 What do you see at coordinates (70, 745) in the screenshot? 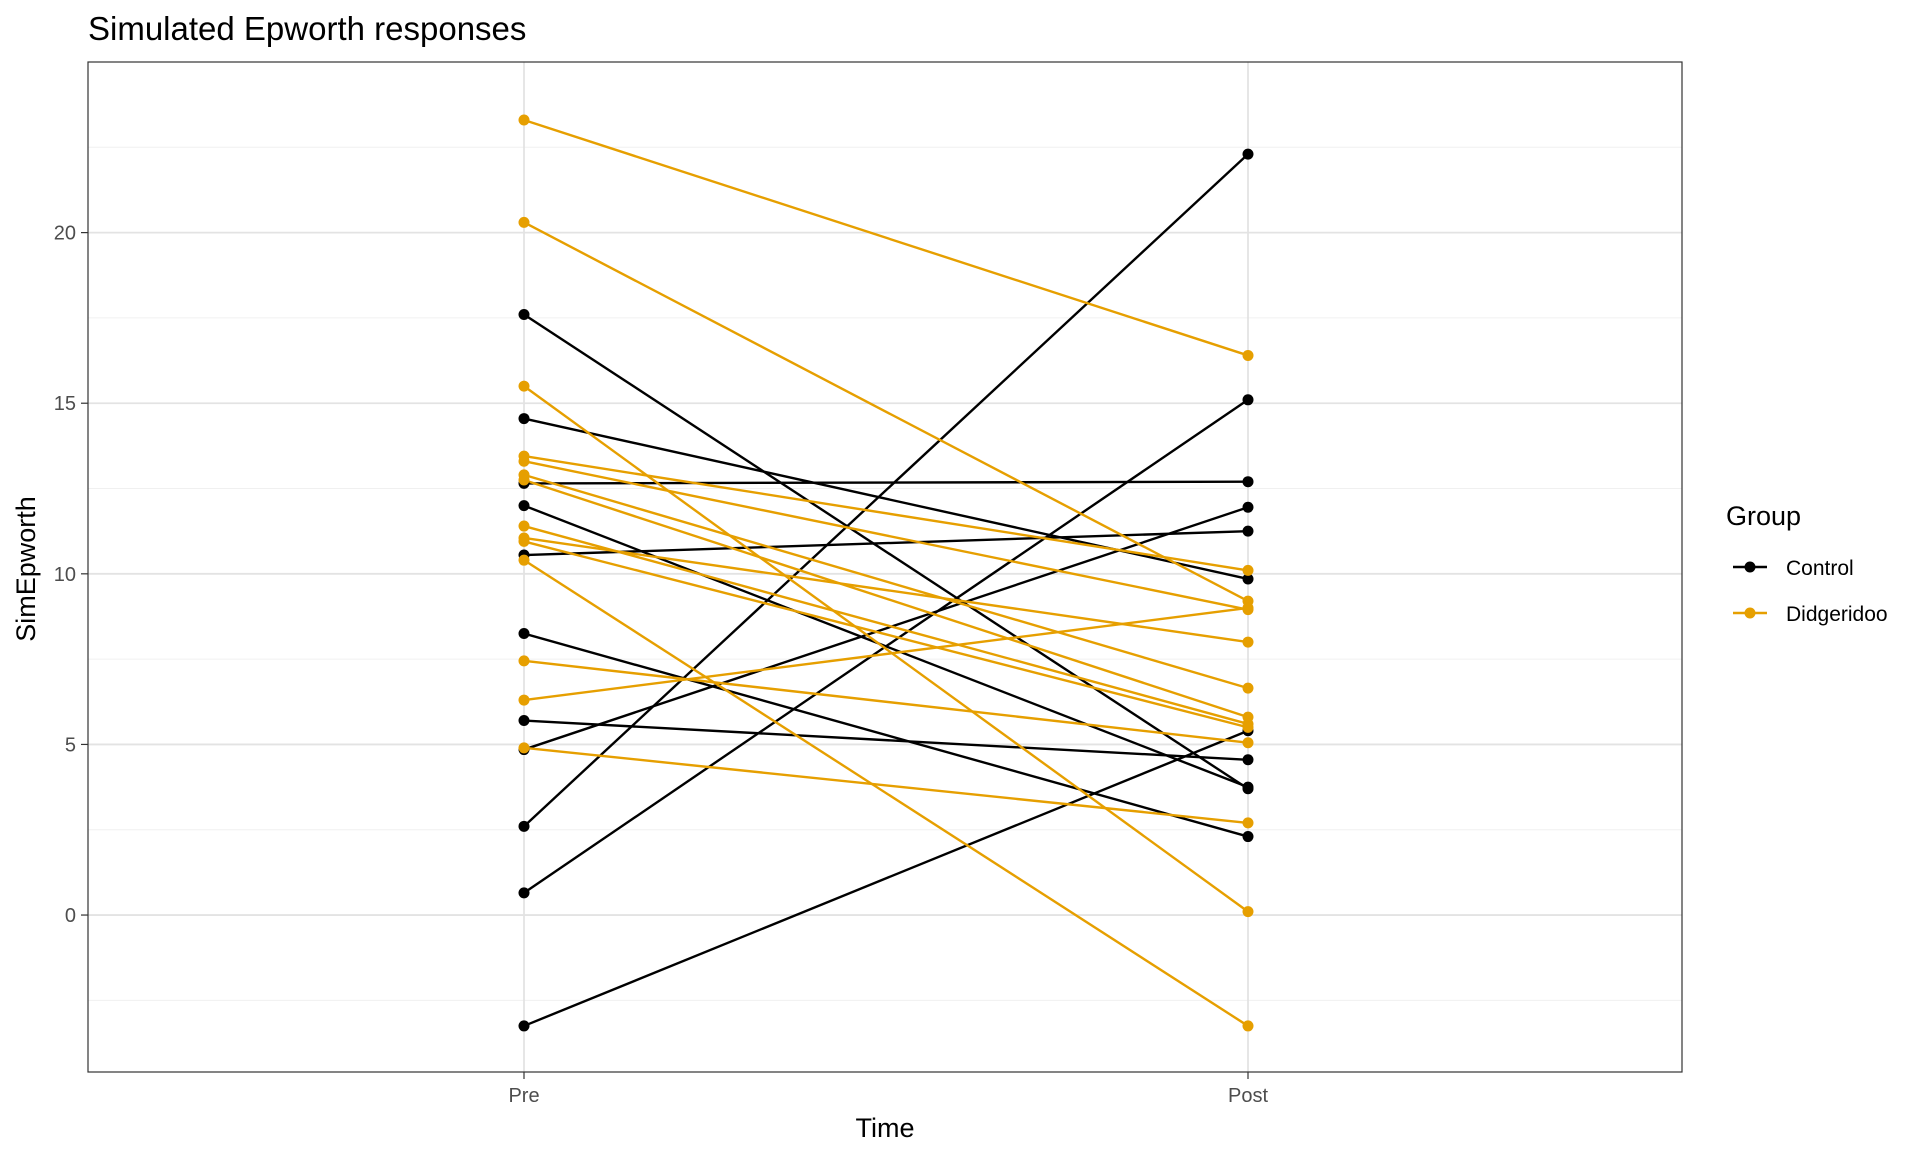
I see `y-tick-label: 5` at bounding box center [70, 745].